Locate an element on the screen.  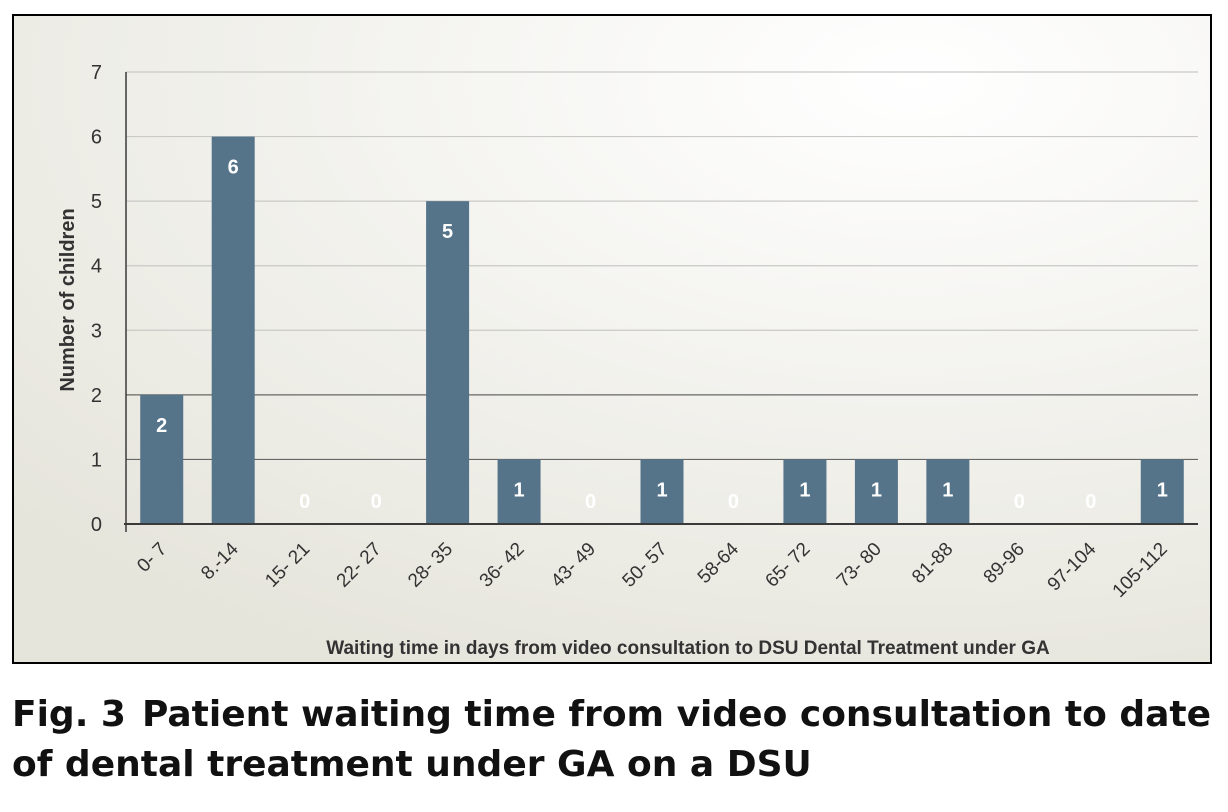
y-tick-label: 4 is located at coordinates (96, 267).